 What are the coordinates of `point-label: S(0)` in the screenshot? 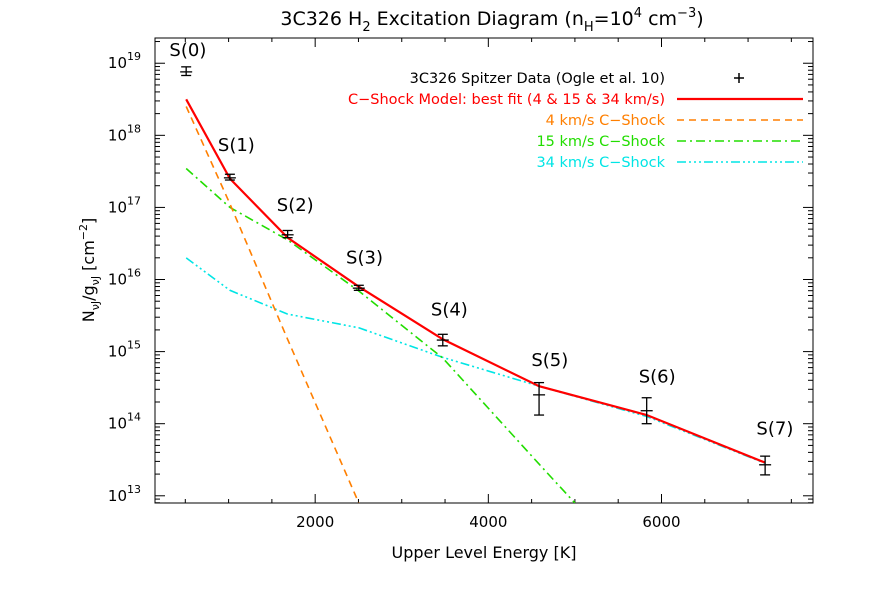 It's located at (187, 50).